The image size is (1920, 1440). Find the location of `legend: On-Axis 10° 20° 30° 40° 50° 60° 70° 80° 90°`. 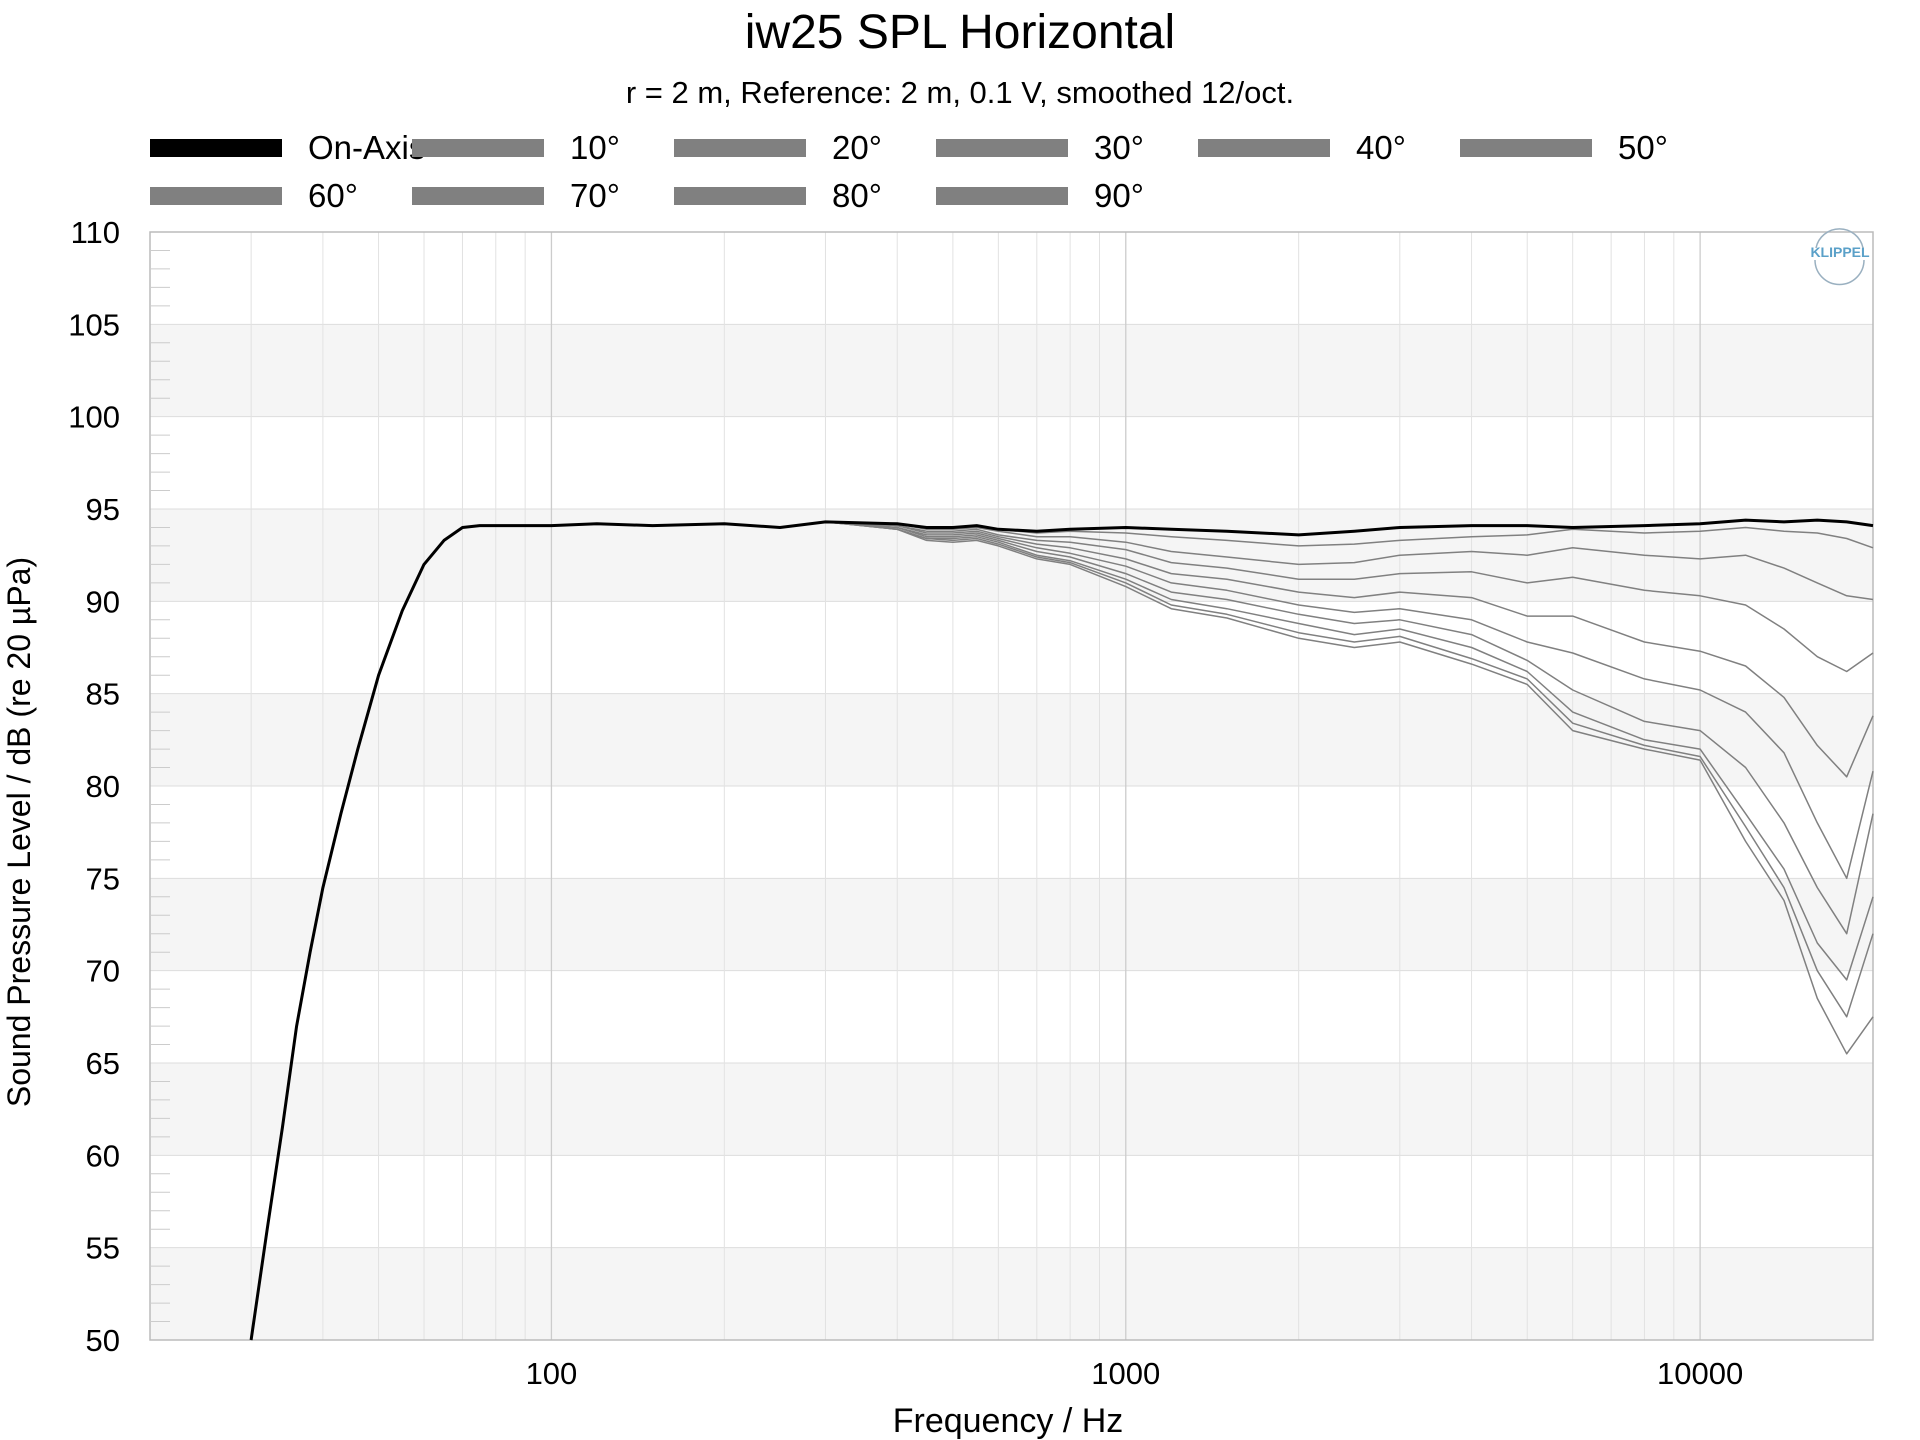

legend: On-Axis 10° 20° 30° 40° 50° 60° 70° 80° 90° is located at coordinates (909, 171).